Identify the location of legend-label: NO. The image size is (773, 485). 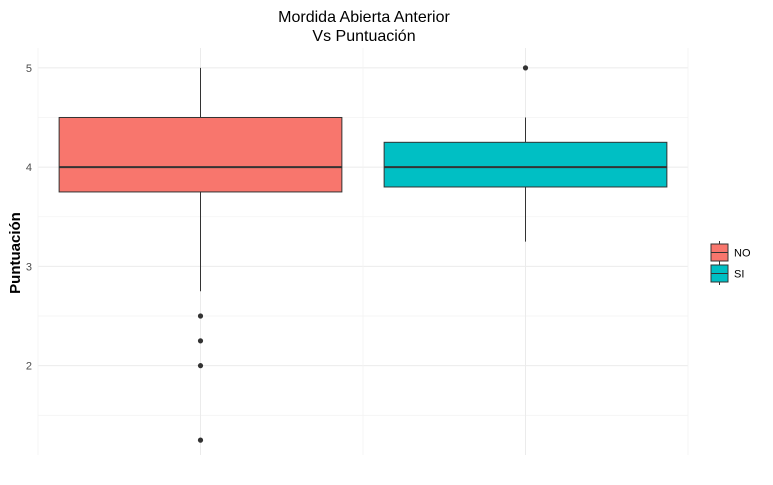
(742, 254).